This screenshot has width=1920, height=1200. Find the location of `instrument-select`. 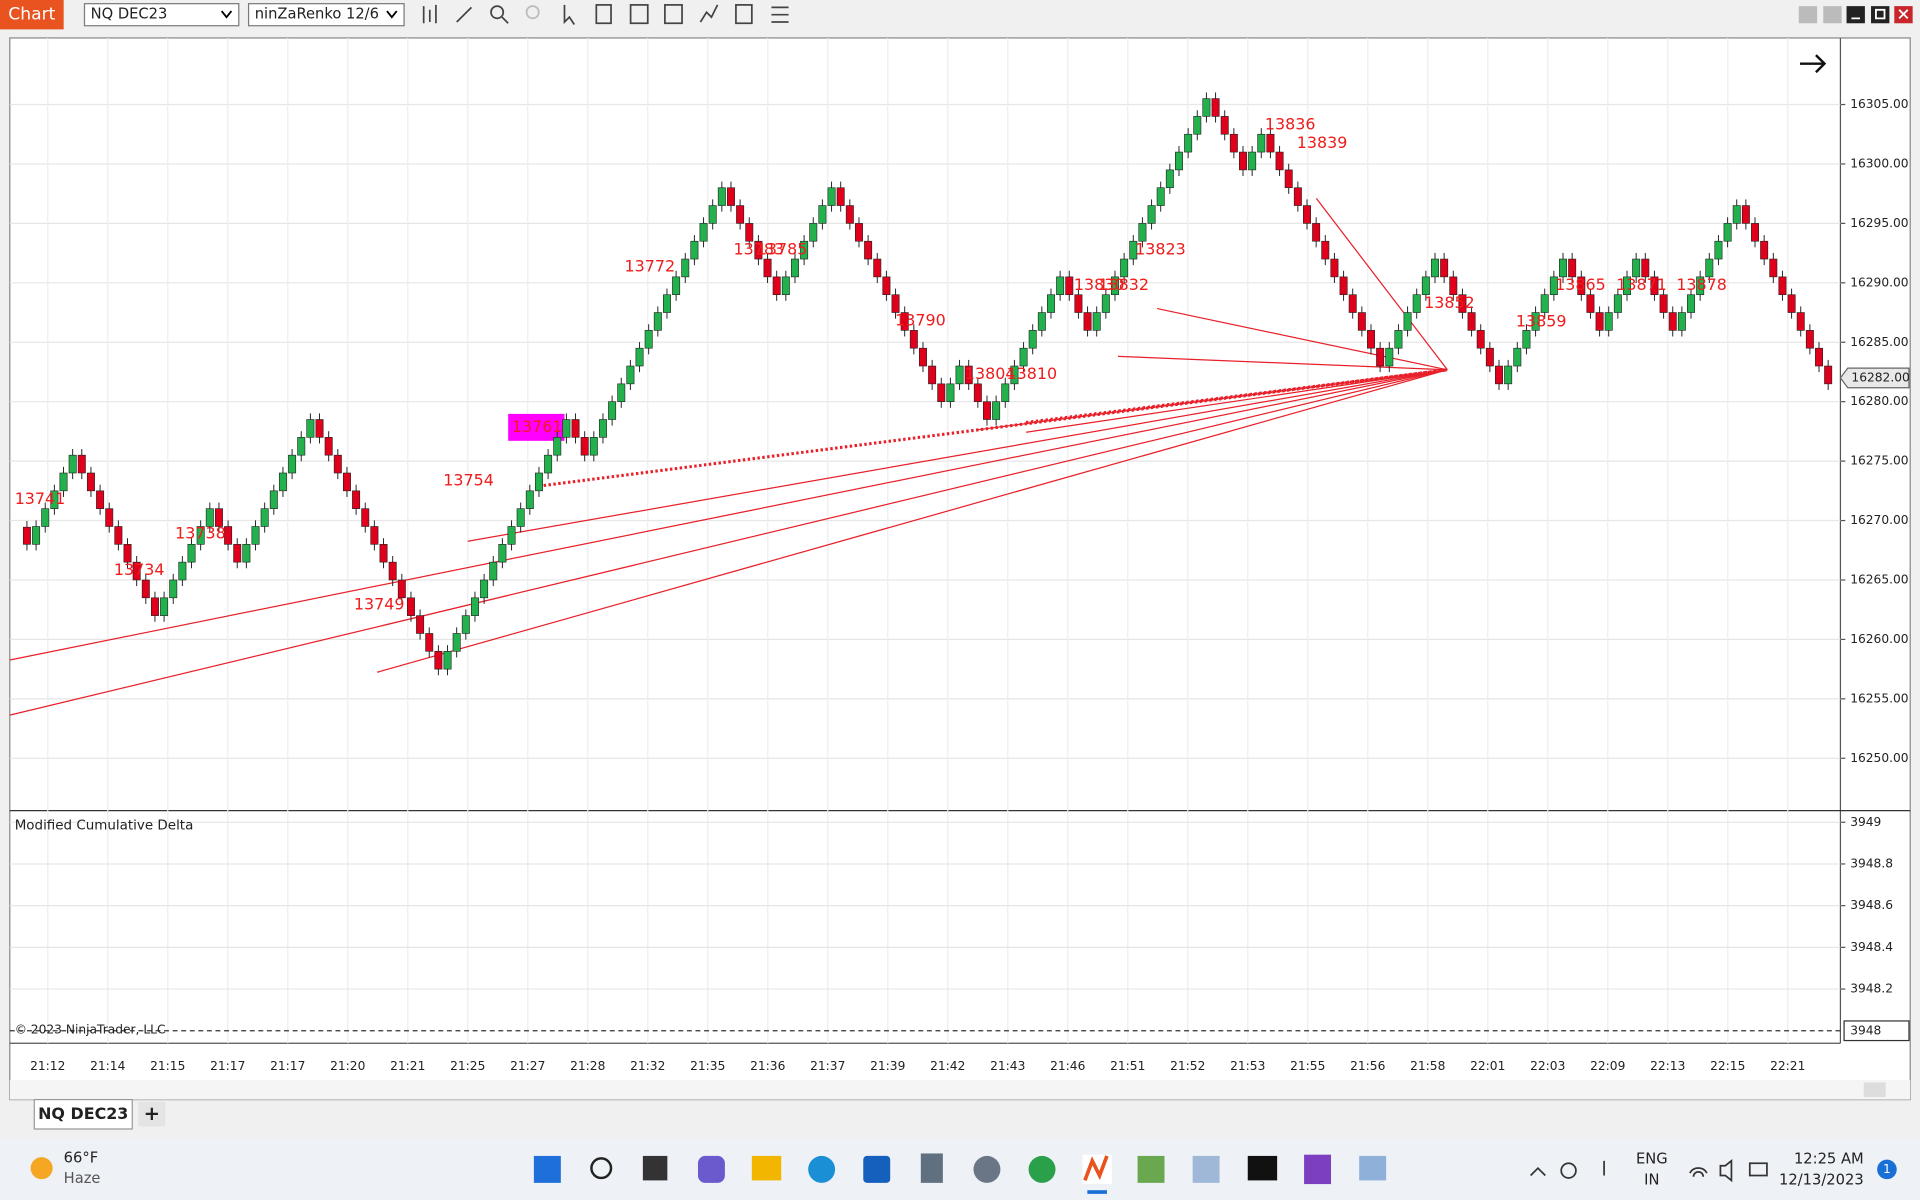

instrument-select is located at coordinates (161, 15).